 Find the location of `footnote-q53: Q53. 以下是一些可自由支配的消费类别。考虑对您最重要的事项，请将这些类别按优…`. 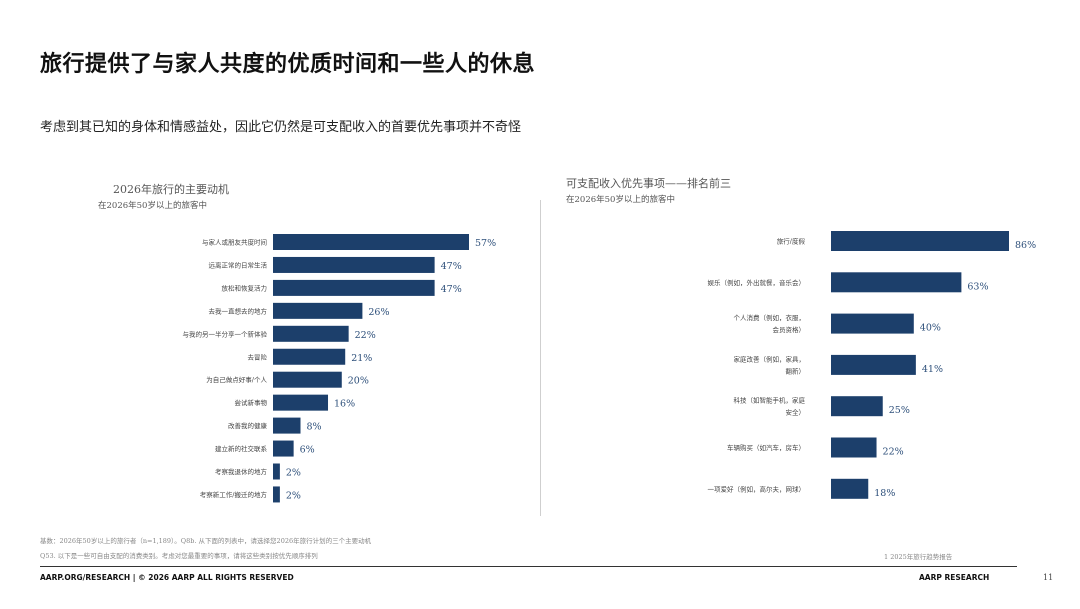

footnote-q53: Q53. 以下是一些可自由支配的消费类别。考虑对您最重要的事项，请将这些类别按优… is located at coordinates (179, 556).